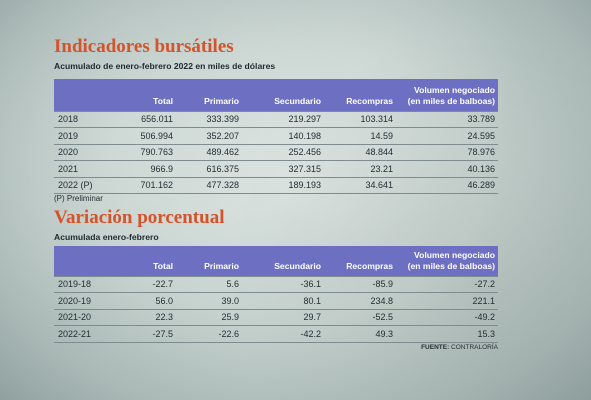 The image size is (591, 400). What do you see at coordinates (283, 334) in the screenshot?
I see `cell-secundario: -42.2` at bounding box center [283, 334].